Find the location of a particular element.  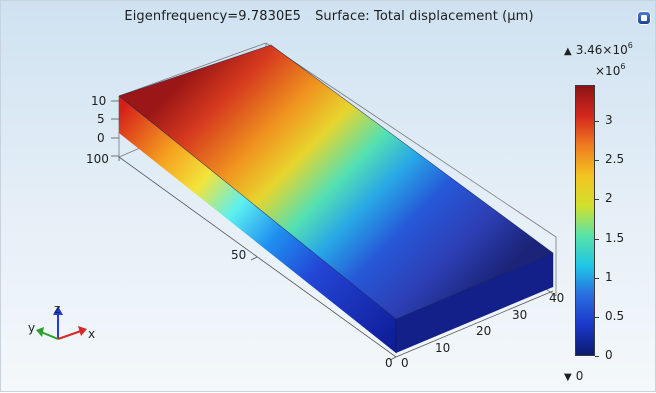

surface-label: Surface: Total displacement (µm) is located at coordinates (424, 16).